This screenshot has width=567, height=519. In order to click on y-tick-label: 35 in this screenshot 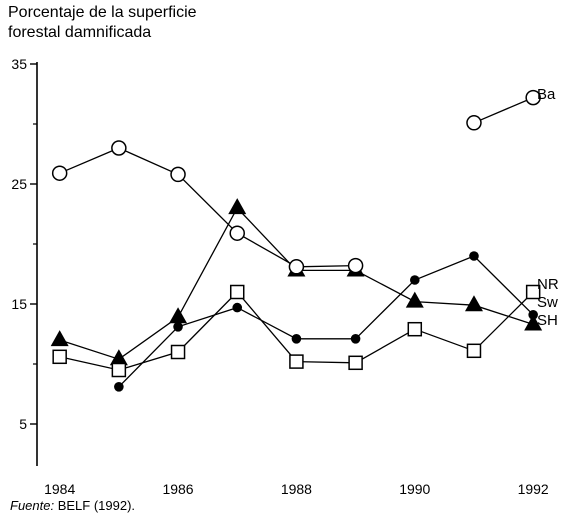, I will do `click(19, 64)`.